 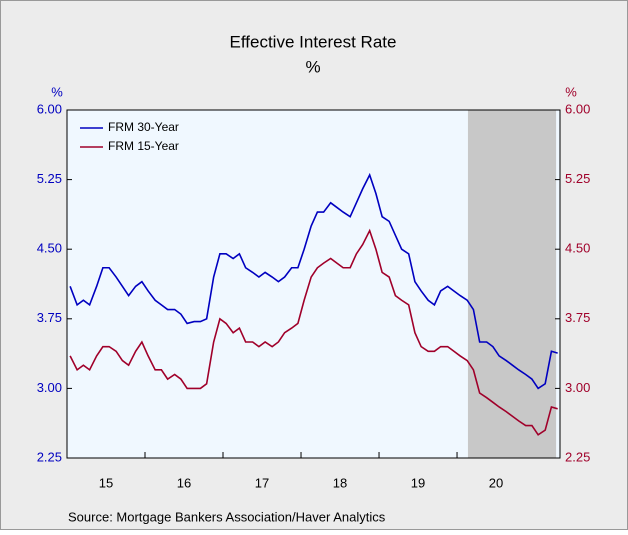 What do you see at coordinates (184, 482) in the screenshot?
I see `x-tick-label: 16` at bounding box center [184, 482].